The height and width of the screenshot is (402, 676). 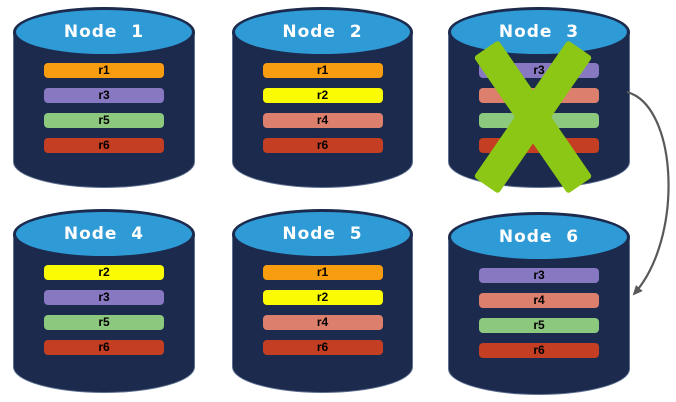 I want to click on node-title: Node 4, so click(x=104, y=234).